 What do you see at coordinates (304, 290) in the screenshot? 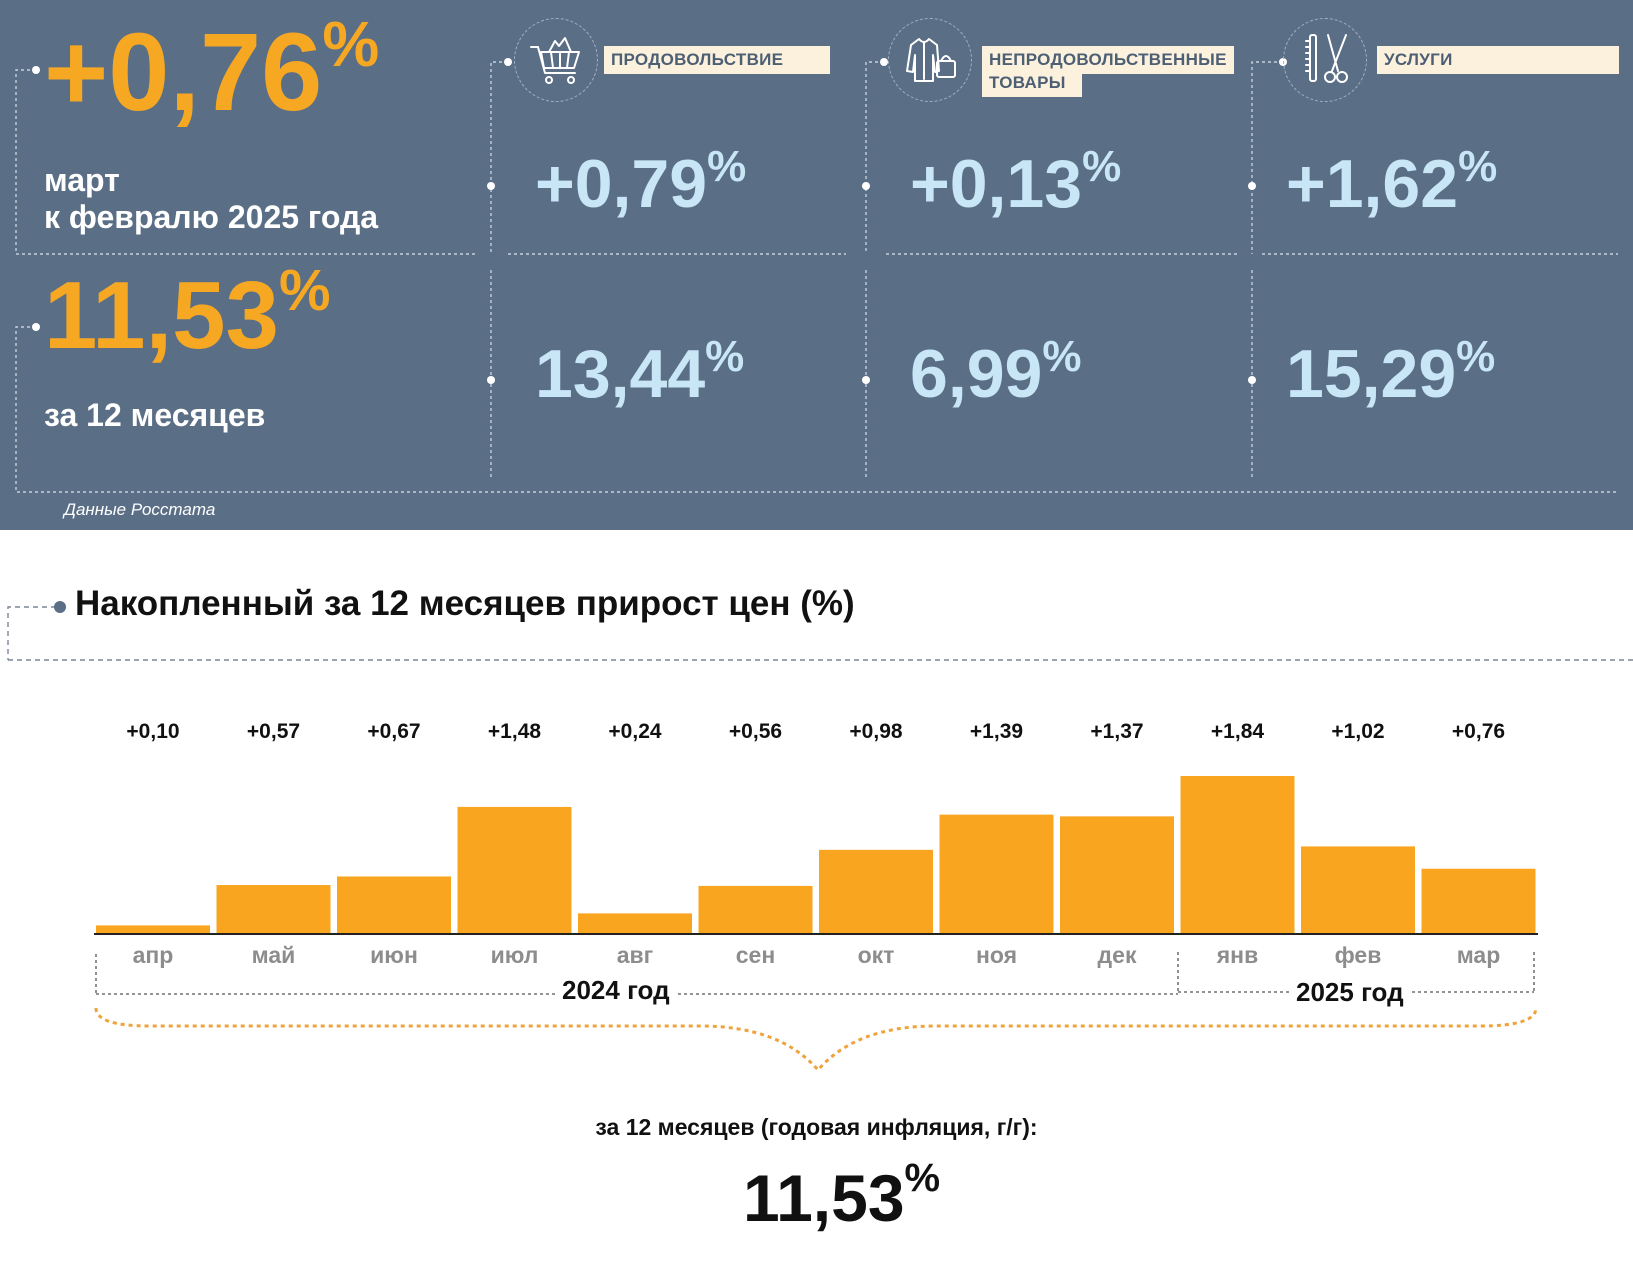
I see `annual-percent-sign: %` at bounding box center [304, 290].